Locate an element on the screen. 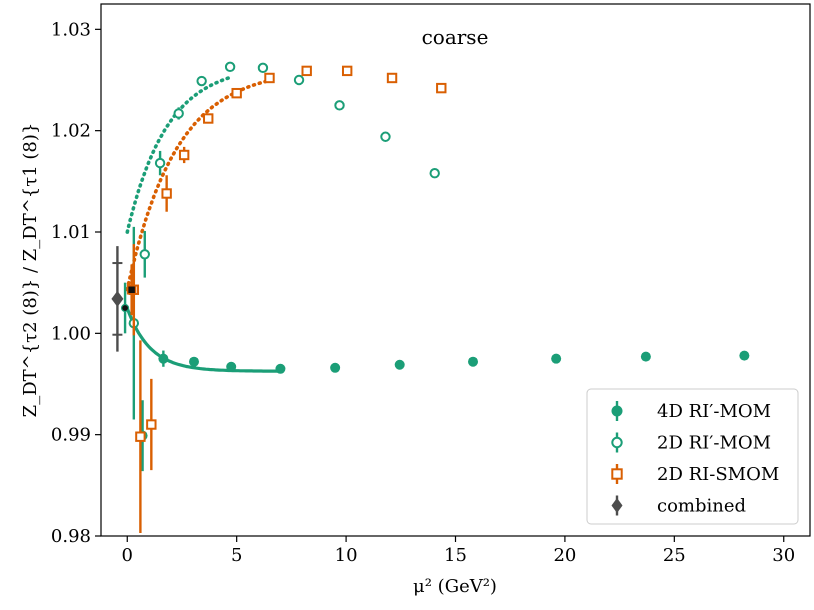 The width and height of the screenshot is (814, 610). legend-marker-ri4d is located at coordinates (617, 411).